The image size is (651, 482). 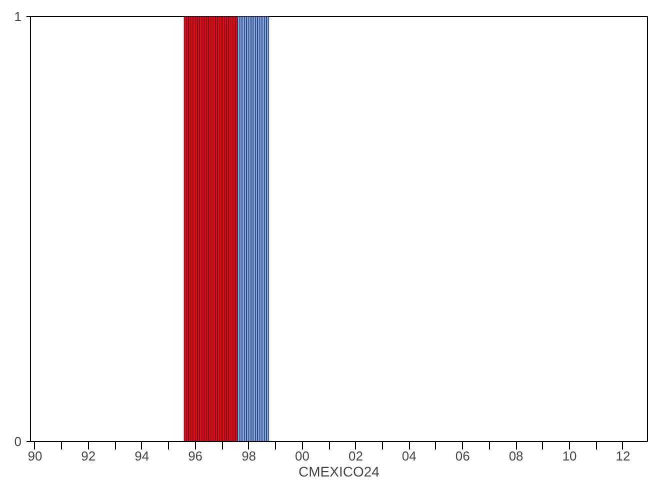 I want to click on x-tick-label: 98, so click(x=249, y=456).